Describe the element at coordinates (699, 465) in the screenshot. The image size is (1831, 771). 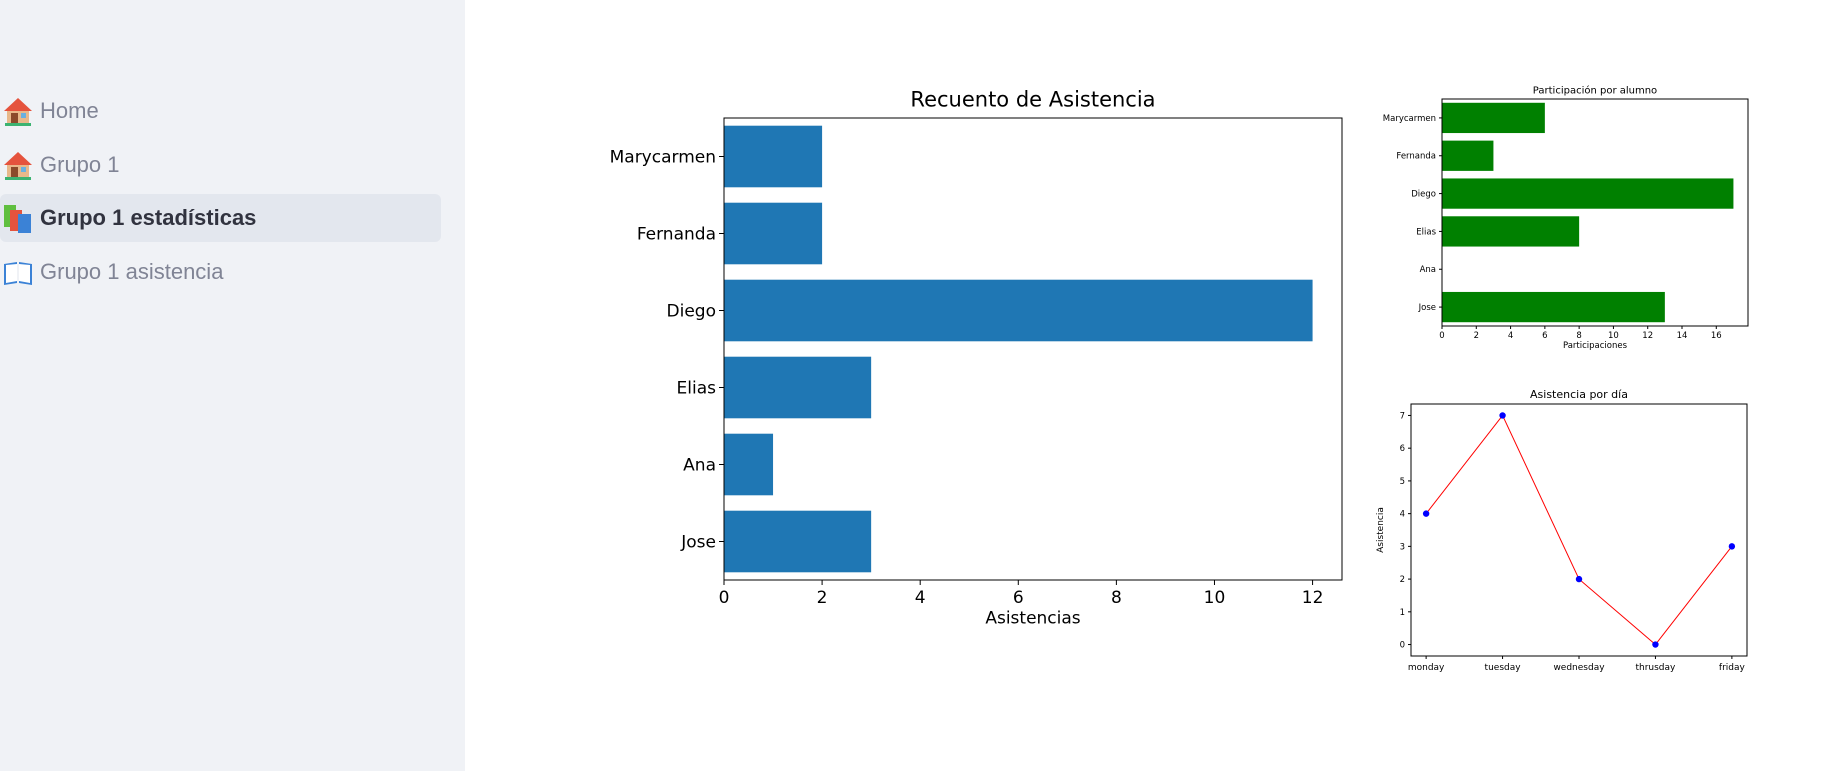
I see `attendance-count-ytick-label: Ana` at that location.